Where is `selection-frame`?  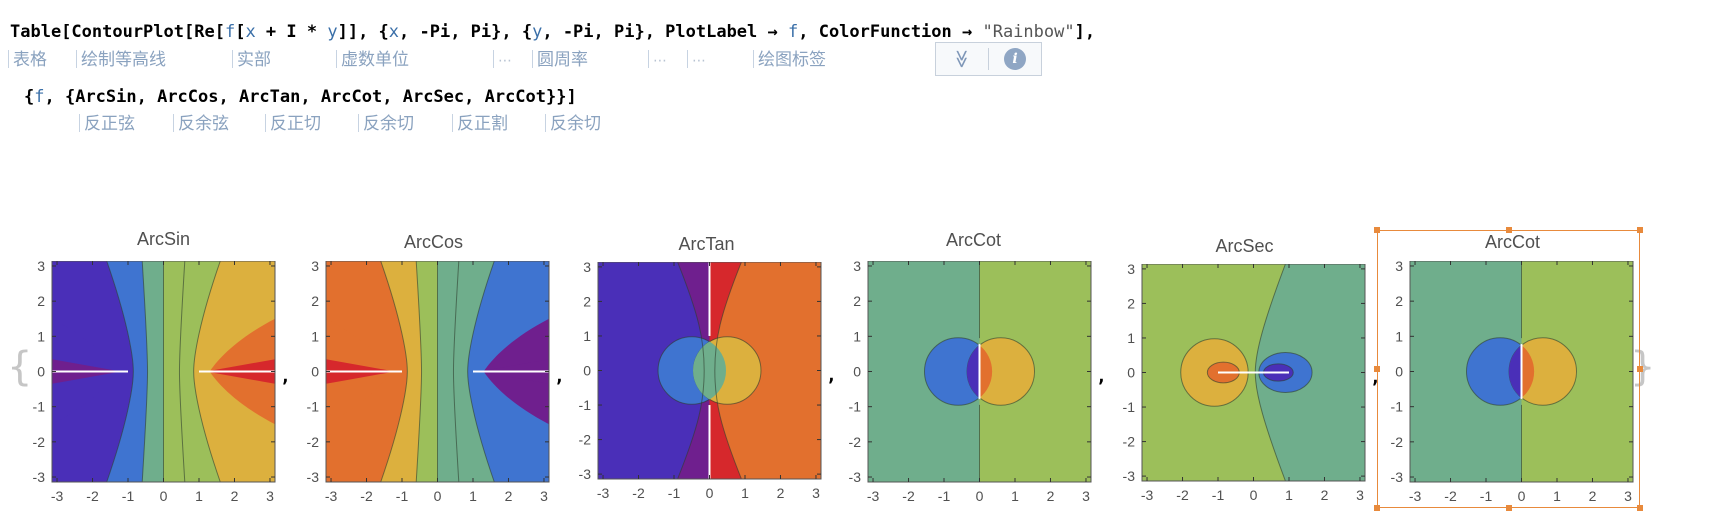 selection-frame is located at coordinates (1508, 369).